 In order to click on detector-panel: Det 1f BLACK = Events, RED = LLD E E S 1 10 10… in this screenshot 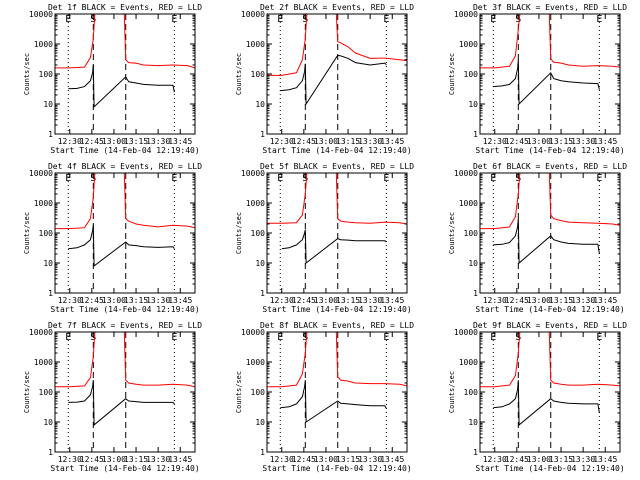, I will do `click(112, 79)`.